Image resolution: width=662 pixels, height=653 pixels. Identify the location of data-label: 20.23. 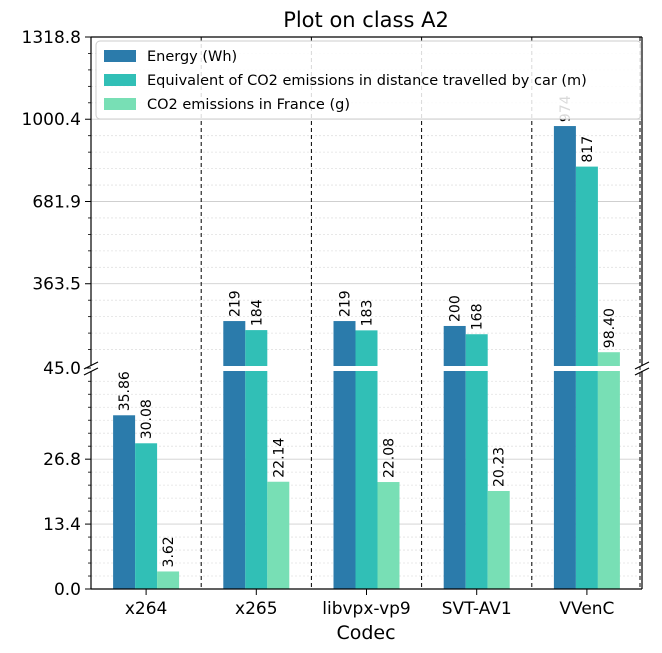
(500, 467).